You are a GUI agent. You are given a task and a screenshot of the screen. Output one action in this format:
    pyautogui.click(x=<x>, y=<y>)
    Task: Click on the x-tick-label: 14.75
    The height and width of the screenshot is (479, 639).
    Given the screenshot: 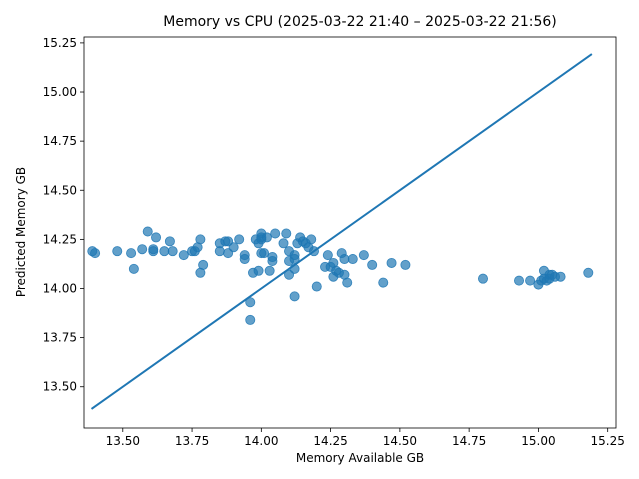 What is the action you would take?
    pyautogui.click(x=469, y=441)
    